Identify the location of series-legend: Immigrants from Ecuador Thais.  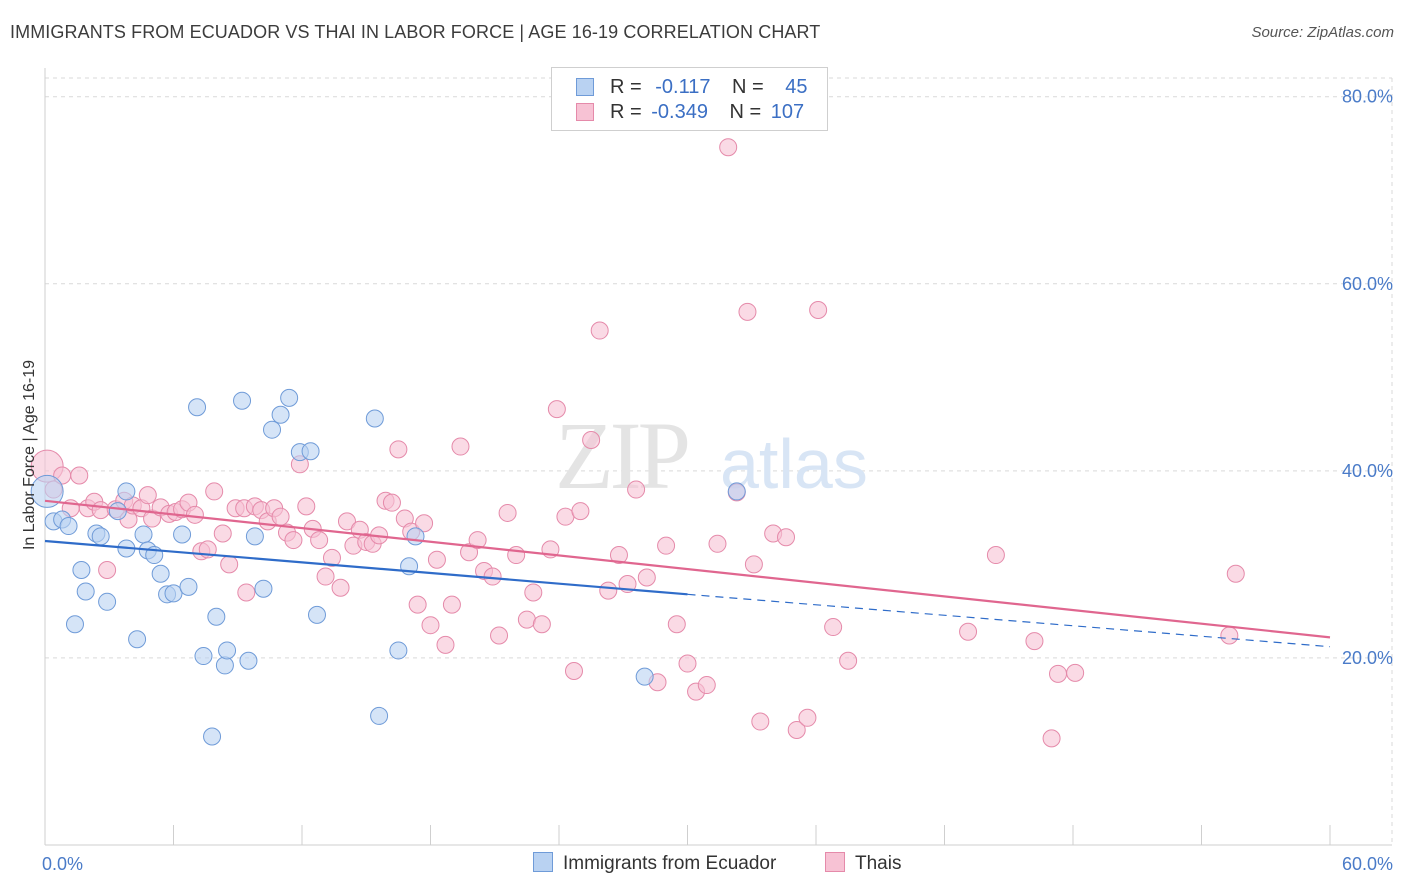
(703, 865).